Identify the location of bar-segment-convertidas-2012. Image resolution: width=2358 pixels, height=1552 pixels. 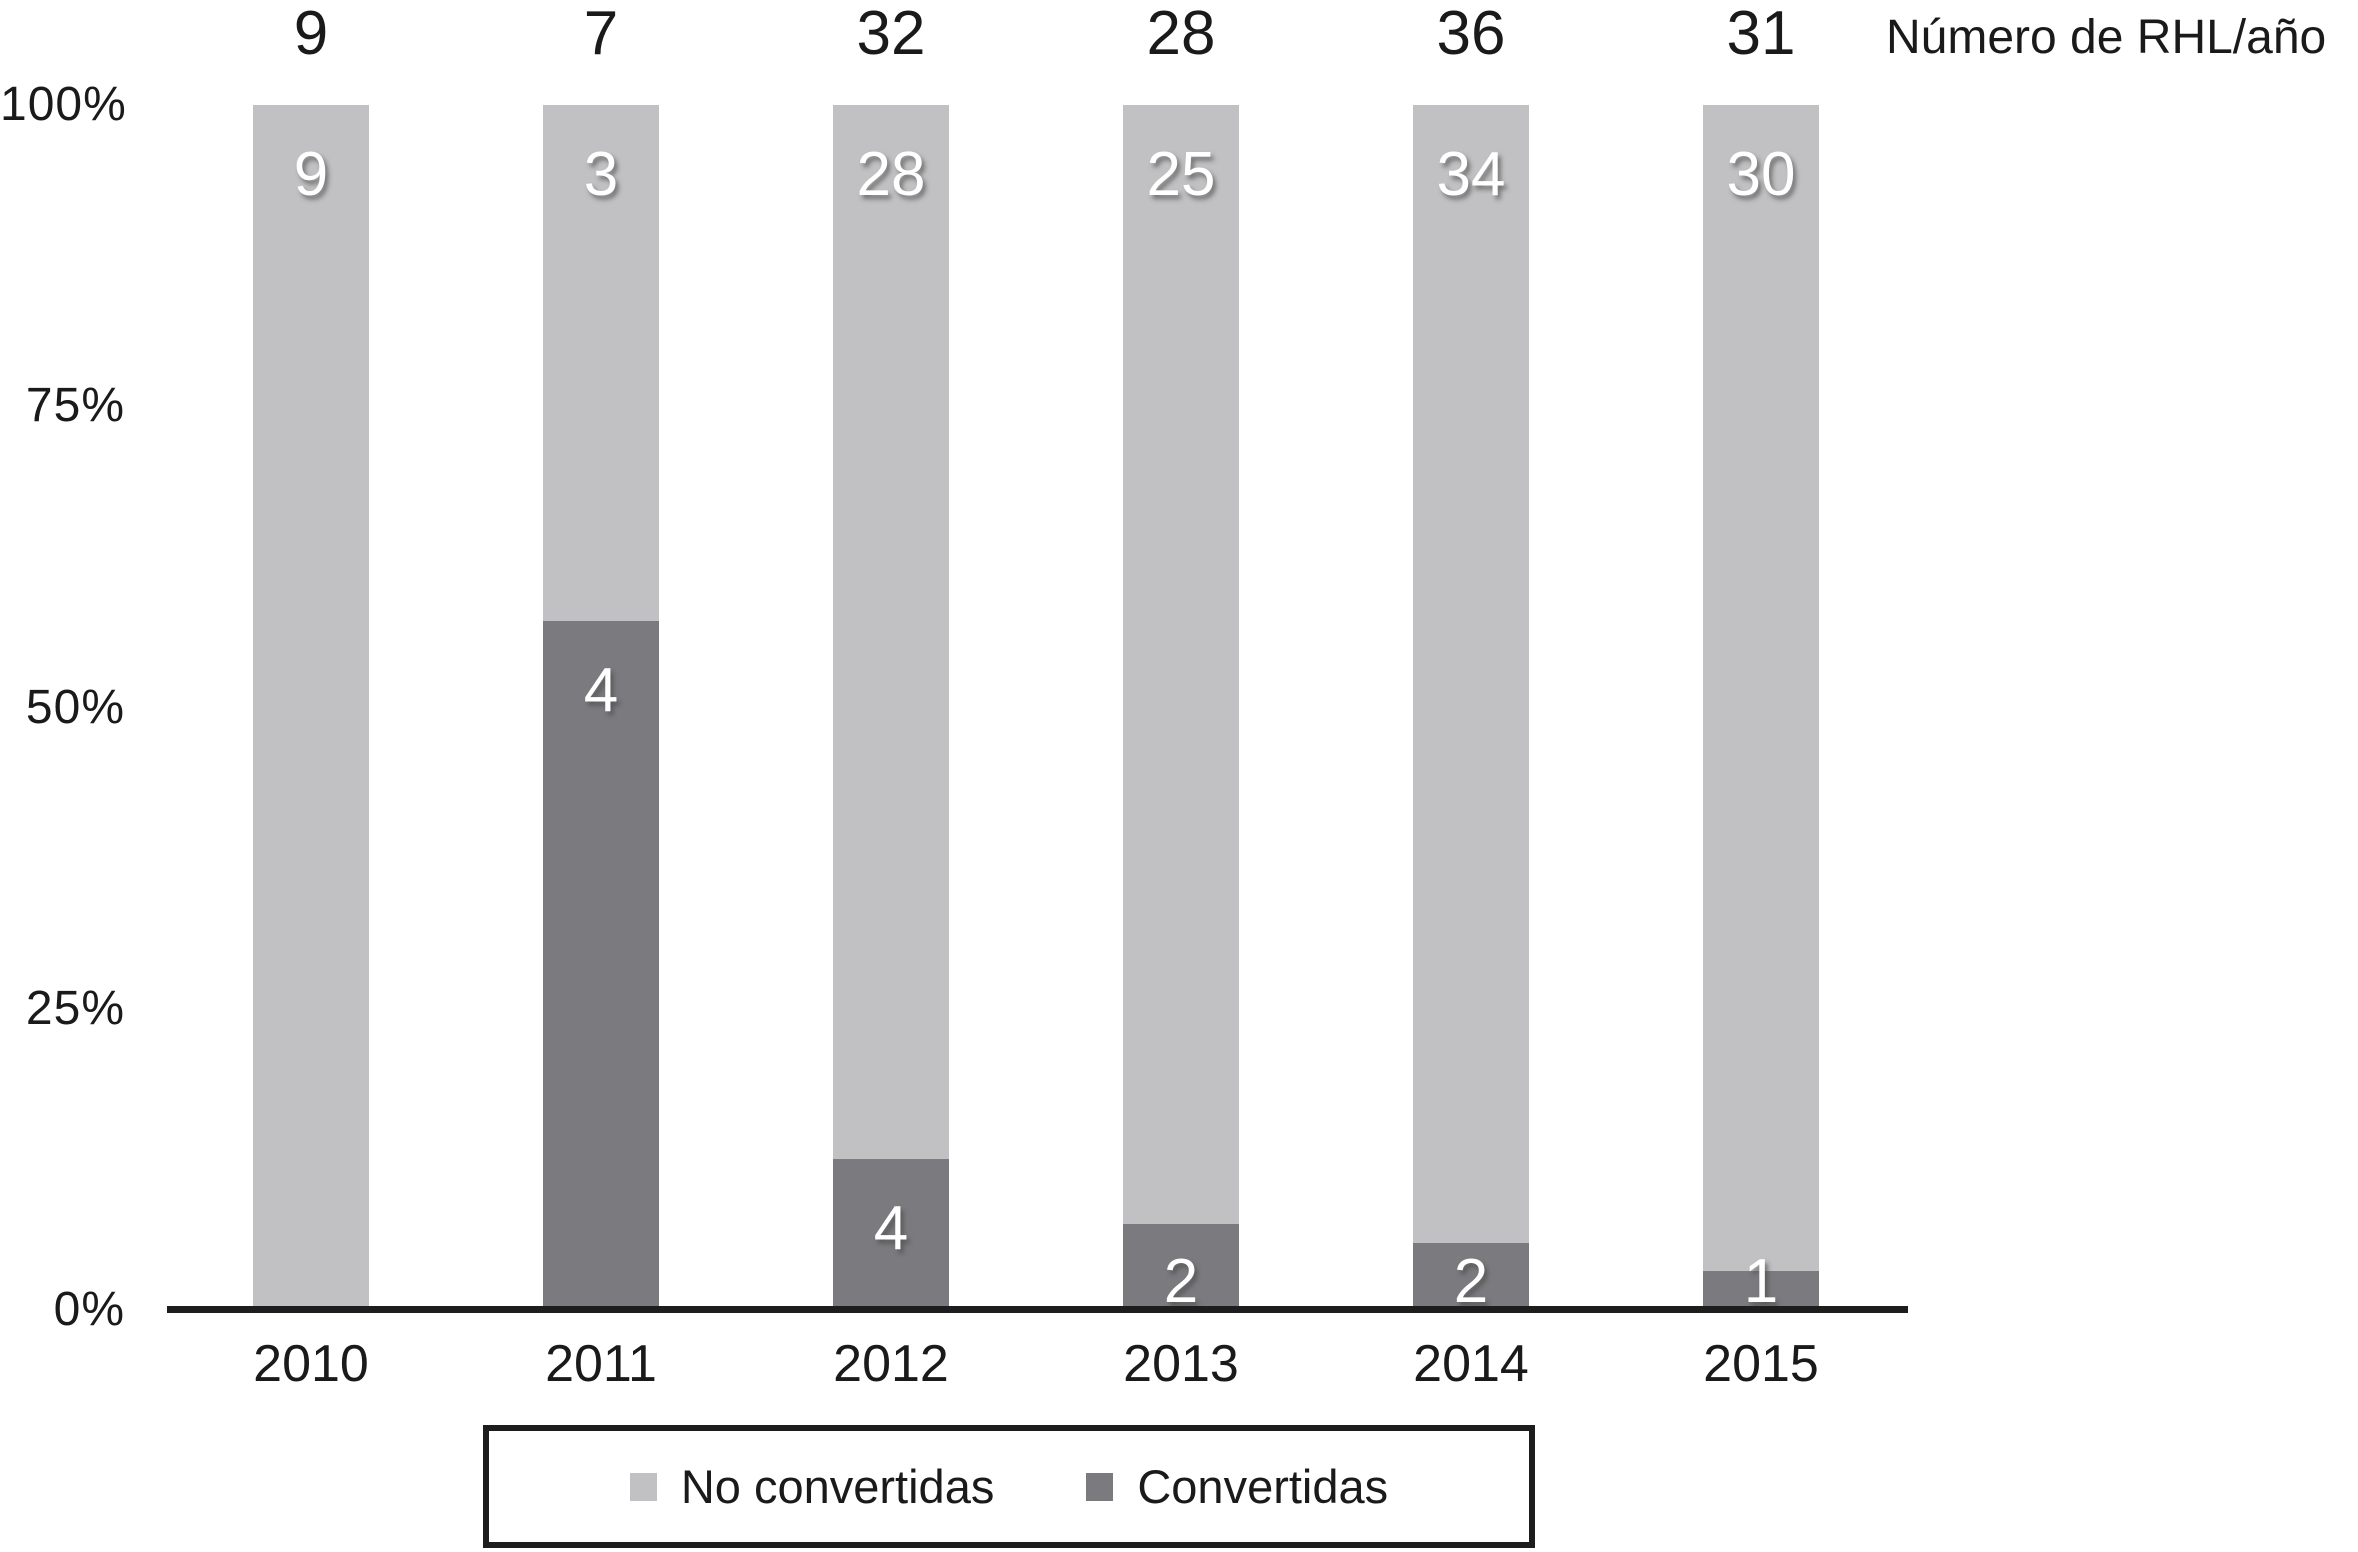
(891, 1234).